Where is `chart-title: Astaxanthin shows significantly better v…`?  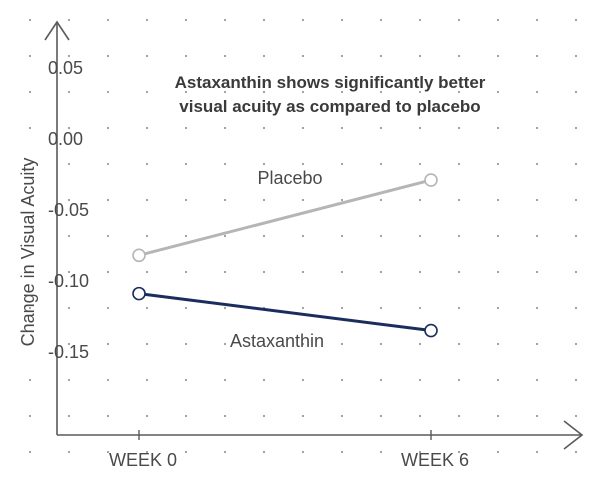 chart-title: Astaxanthin shows significantly better v… is located at coordinates (330, 94).